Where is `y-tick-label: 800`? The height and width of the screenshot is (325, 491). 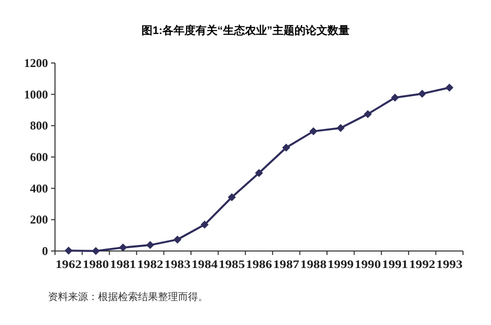 y-tick-label: 800 is located at coordinates (39, 125).